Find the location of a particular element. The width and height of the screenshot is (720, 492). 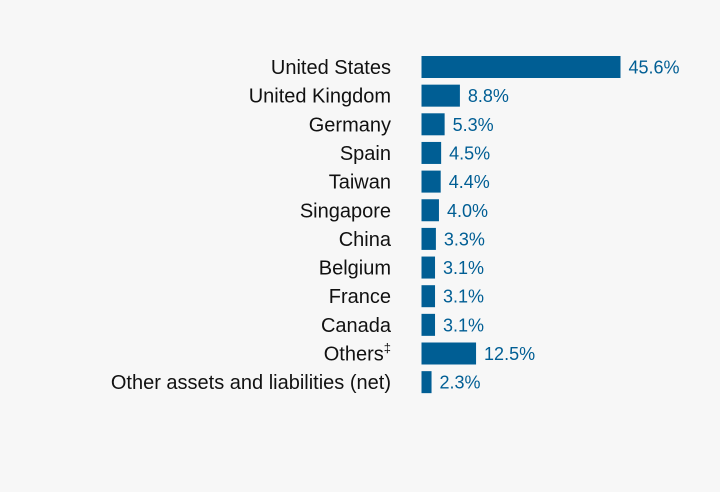

category-label: France is located at coordinates (360, 297).